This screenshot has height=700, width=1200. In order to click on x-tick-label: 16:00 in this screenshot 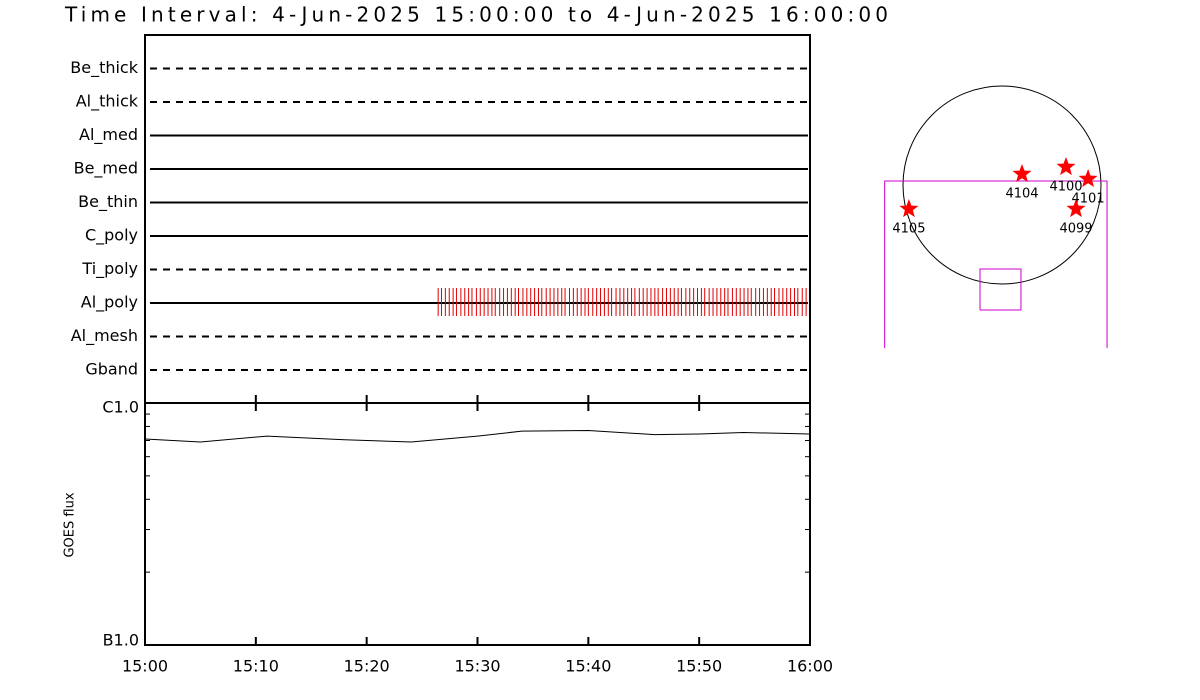, I will do `click(810, 666)`.